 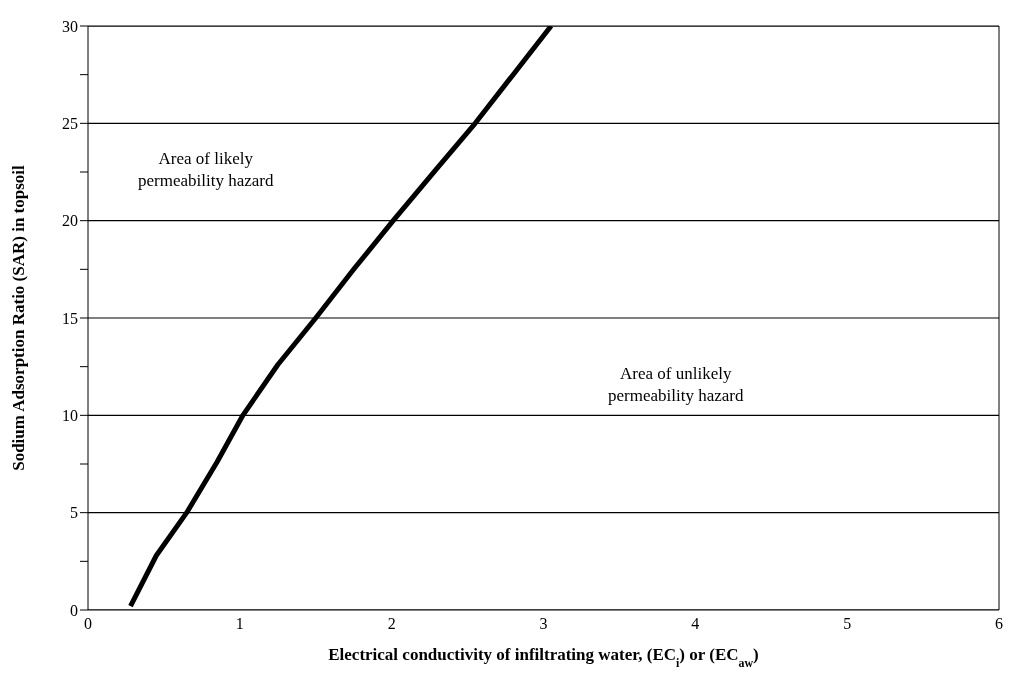 I want to click on x-tick-label: 5, so click(x=847, y=624).